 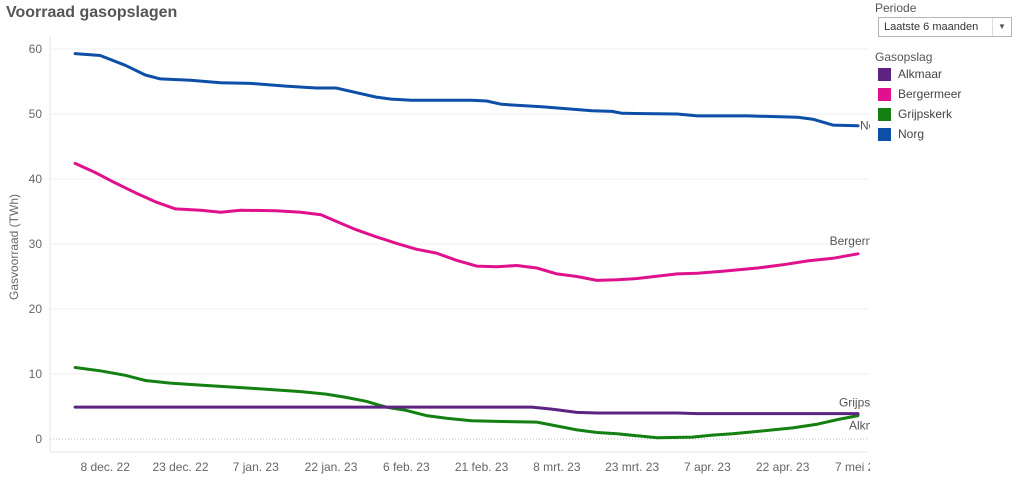 I want to click on y-tick-labels: 0 10 20 30 40 50 60, so click(x=36, y=244).